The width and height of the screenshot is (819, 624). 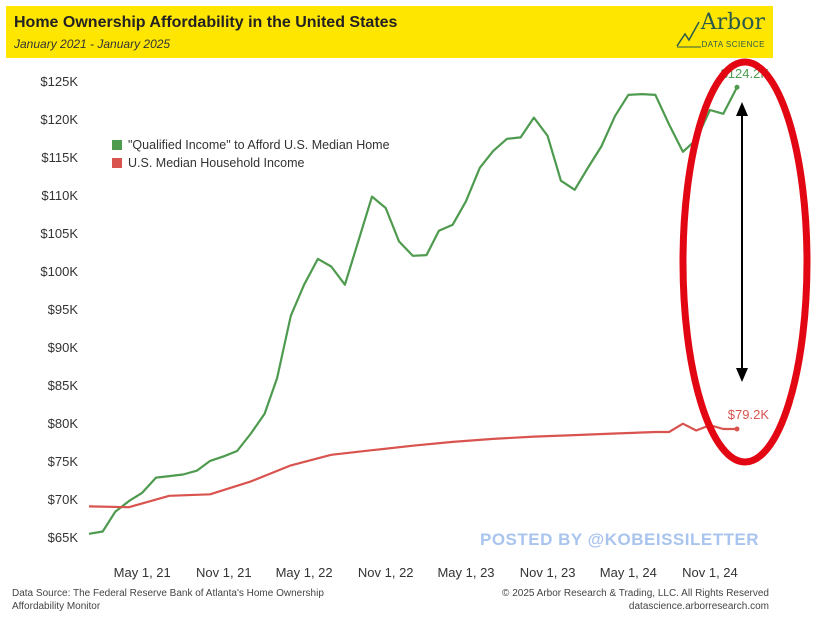 I want to click on x-tick-label: May 1, 23, so click(x=465, y=572).